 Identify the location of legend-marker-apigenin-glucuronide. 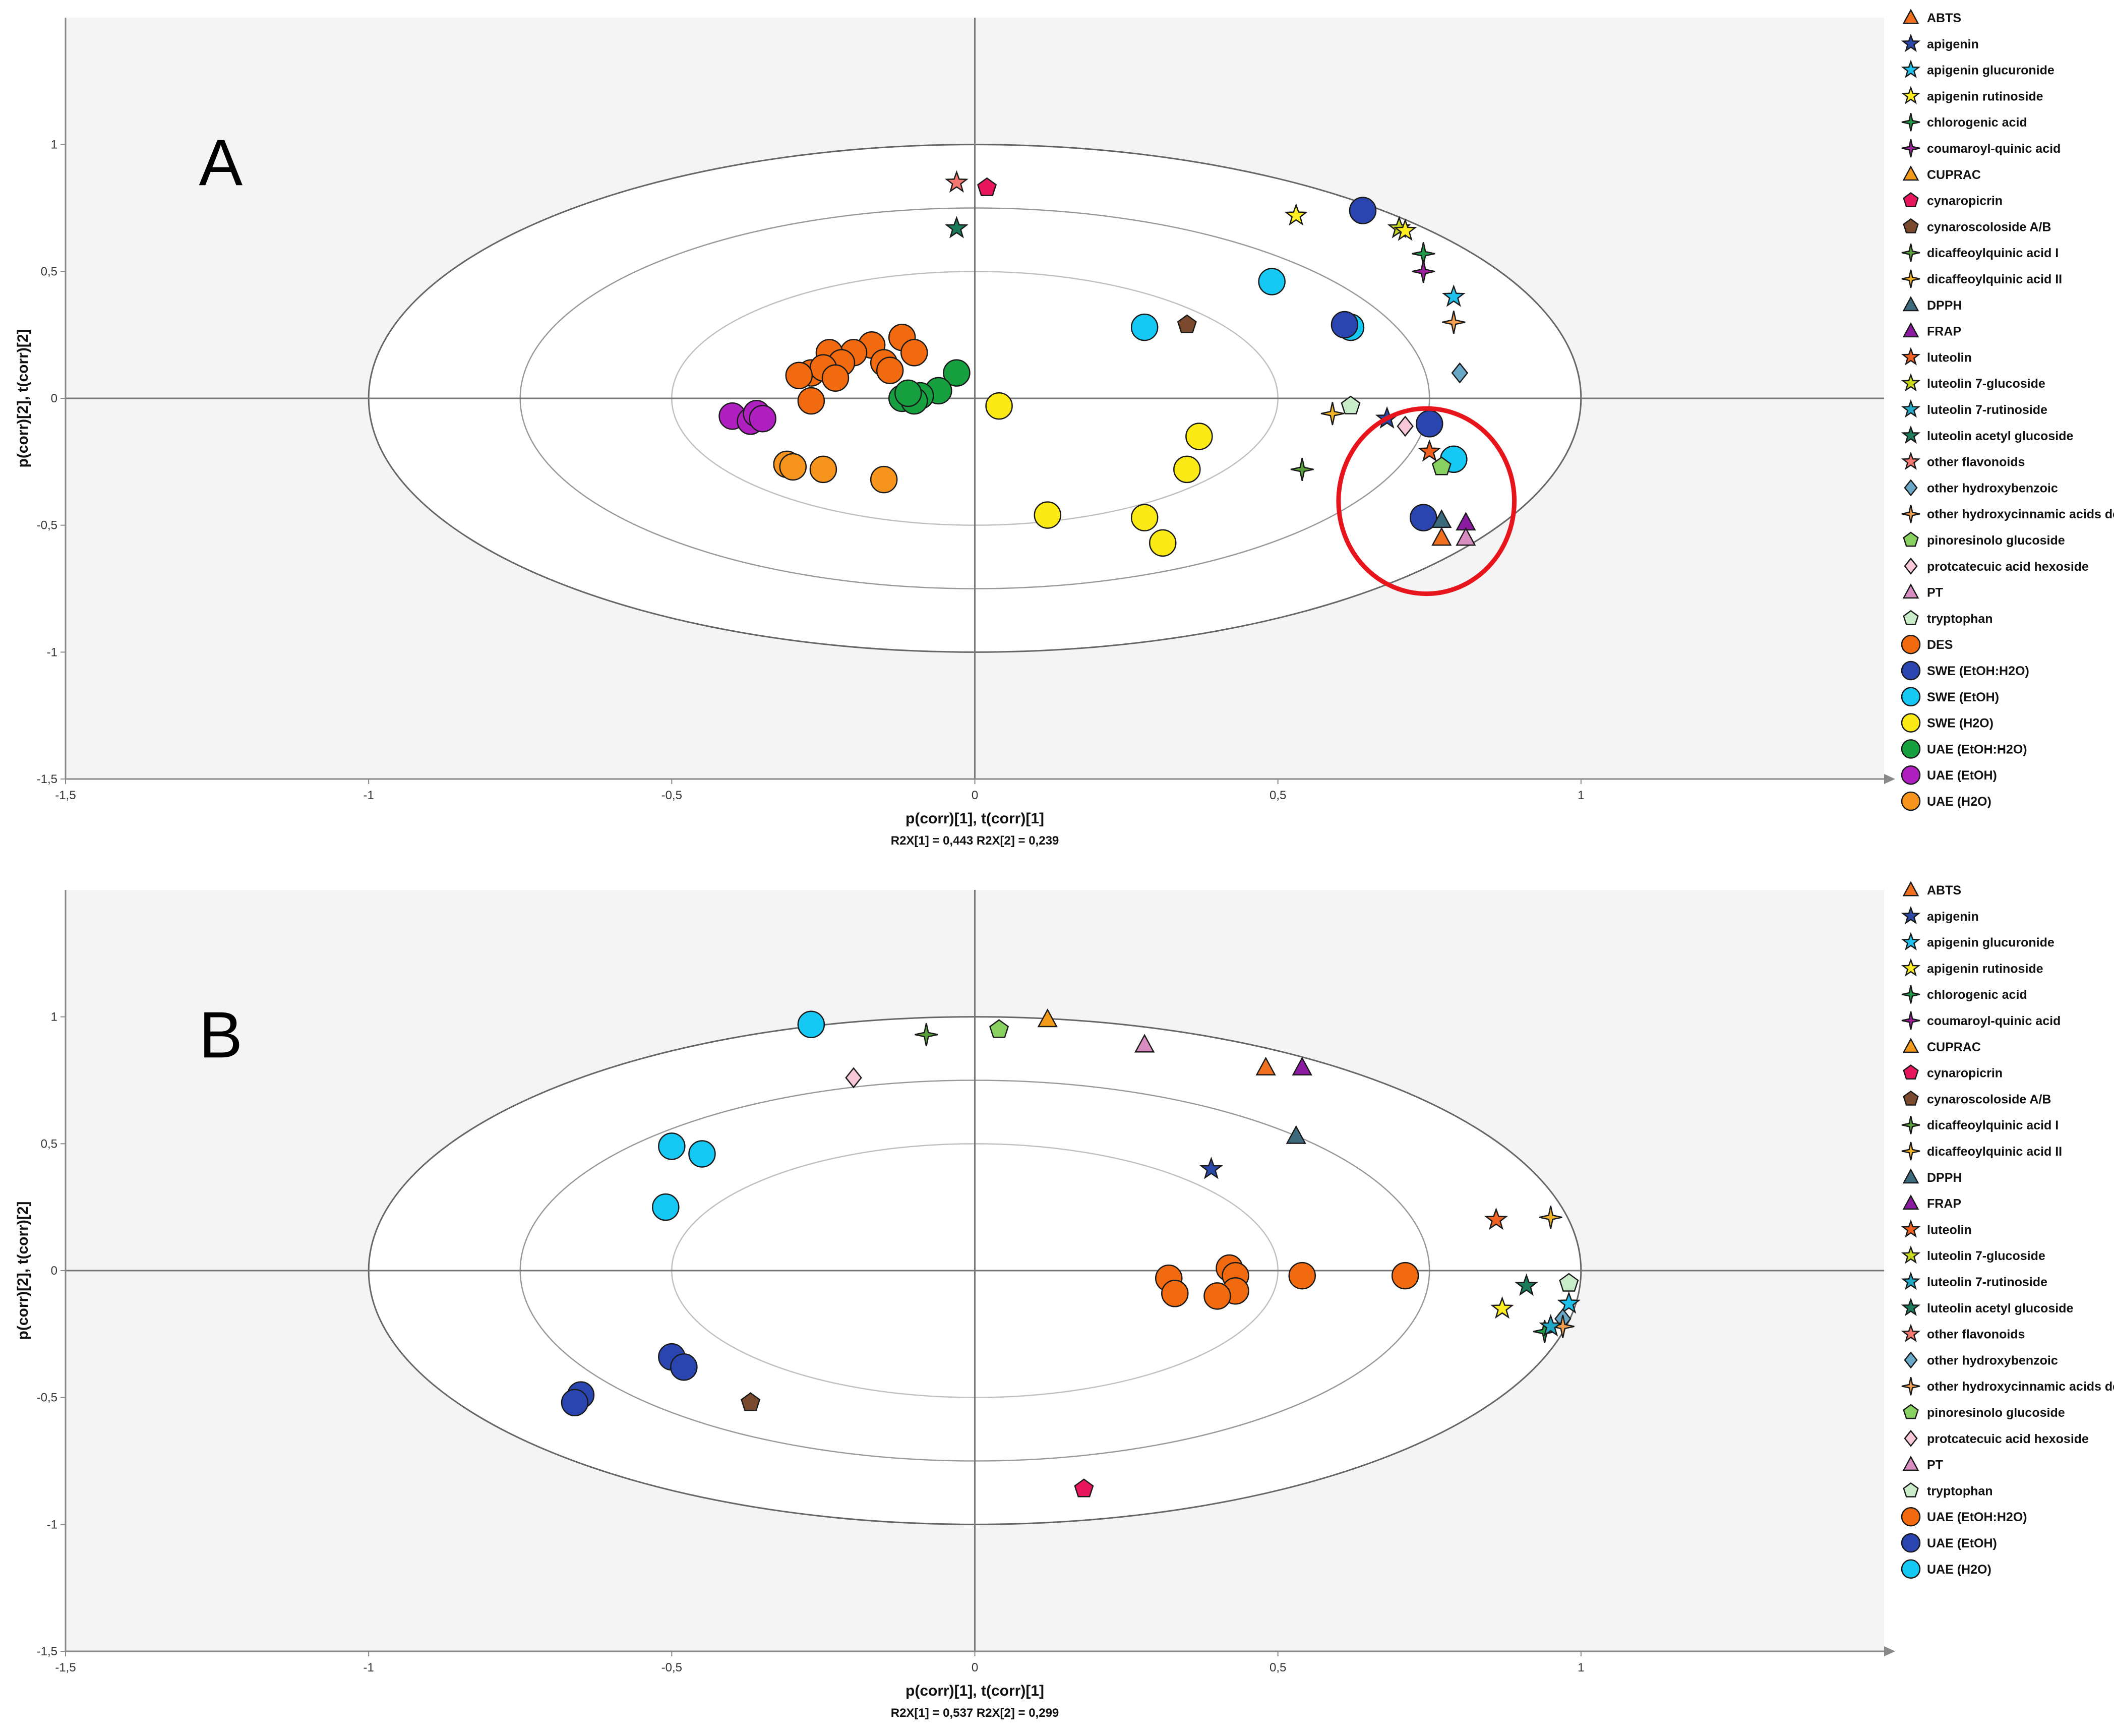
(1911, 941).